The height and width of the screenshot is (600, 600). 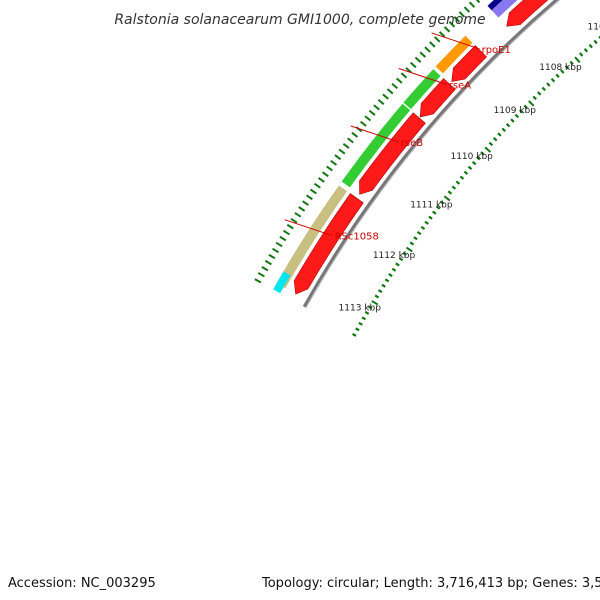 What do you see at coordinates (282, 282) in the screenshot?
I see `cyan-band` at bounding box center [282, 282].